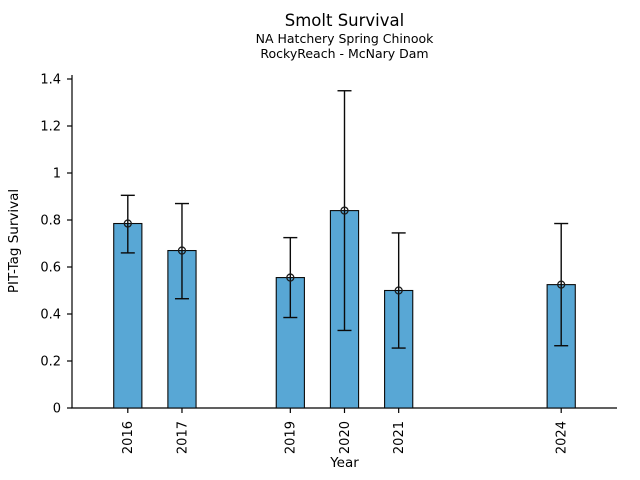 Image resolution: width=640 pixels, height=480 pixels. What do you see at coordinates (291, 437) in the screenshot?
I see `x-tick-label: 2019` at bounding box center [291, 437].